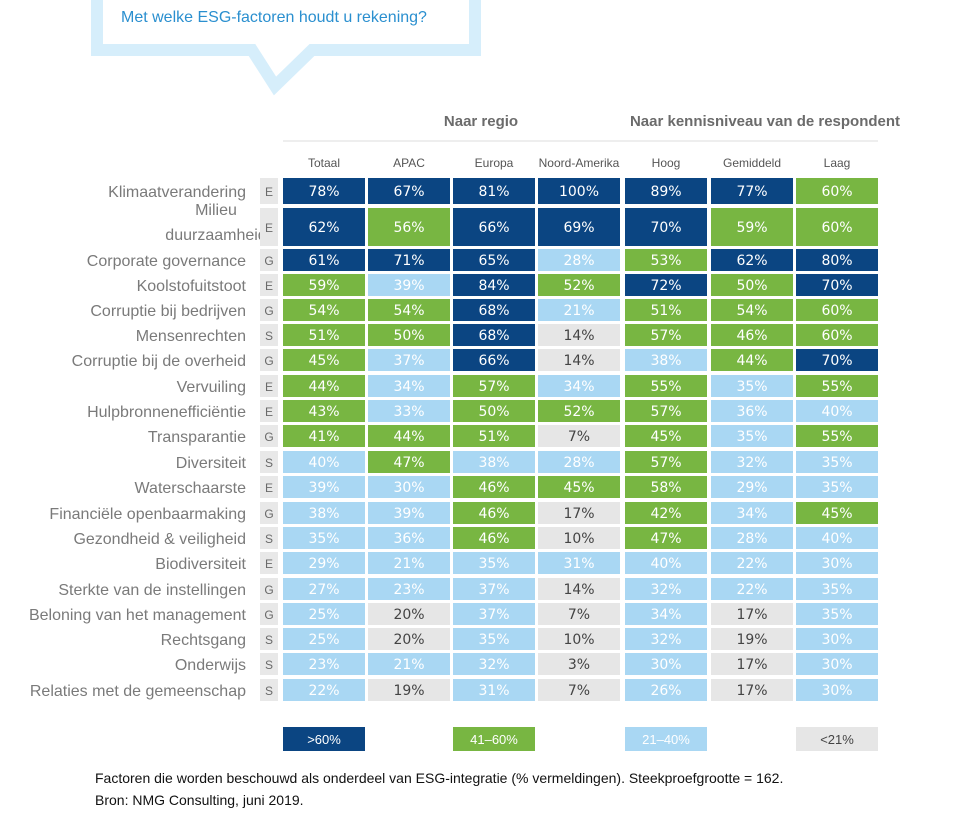 This screenshot has width=974, height=815. I want to click on cell-value: 41%, so click(323, 437).